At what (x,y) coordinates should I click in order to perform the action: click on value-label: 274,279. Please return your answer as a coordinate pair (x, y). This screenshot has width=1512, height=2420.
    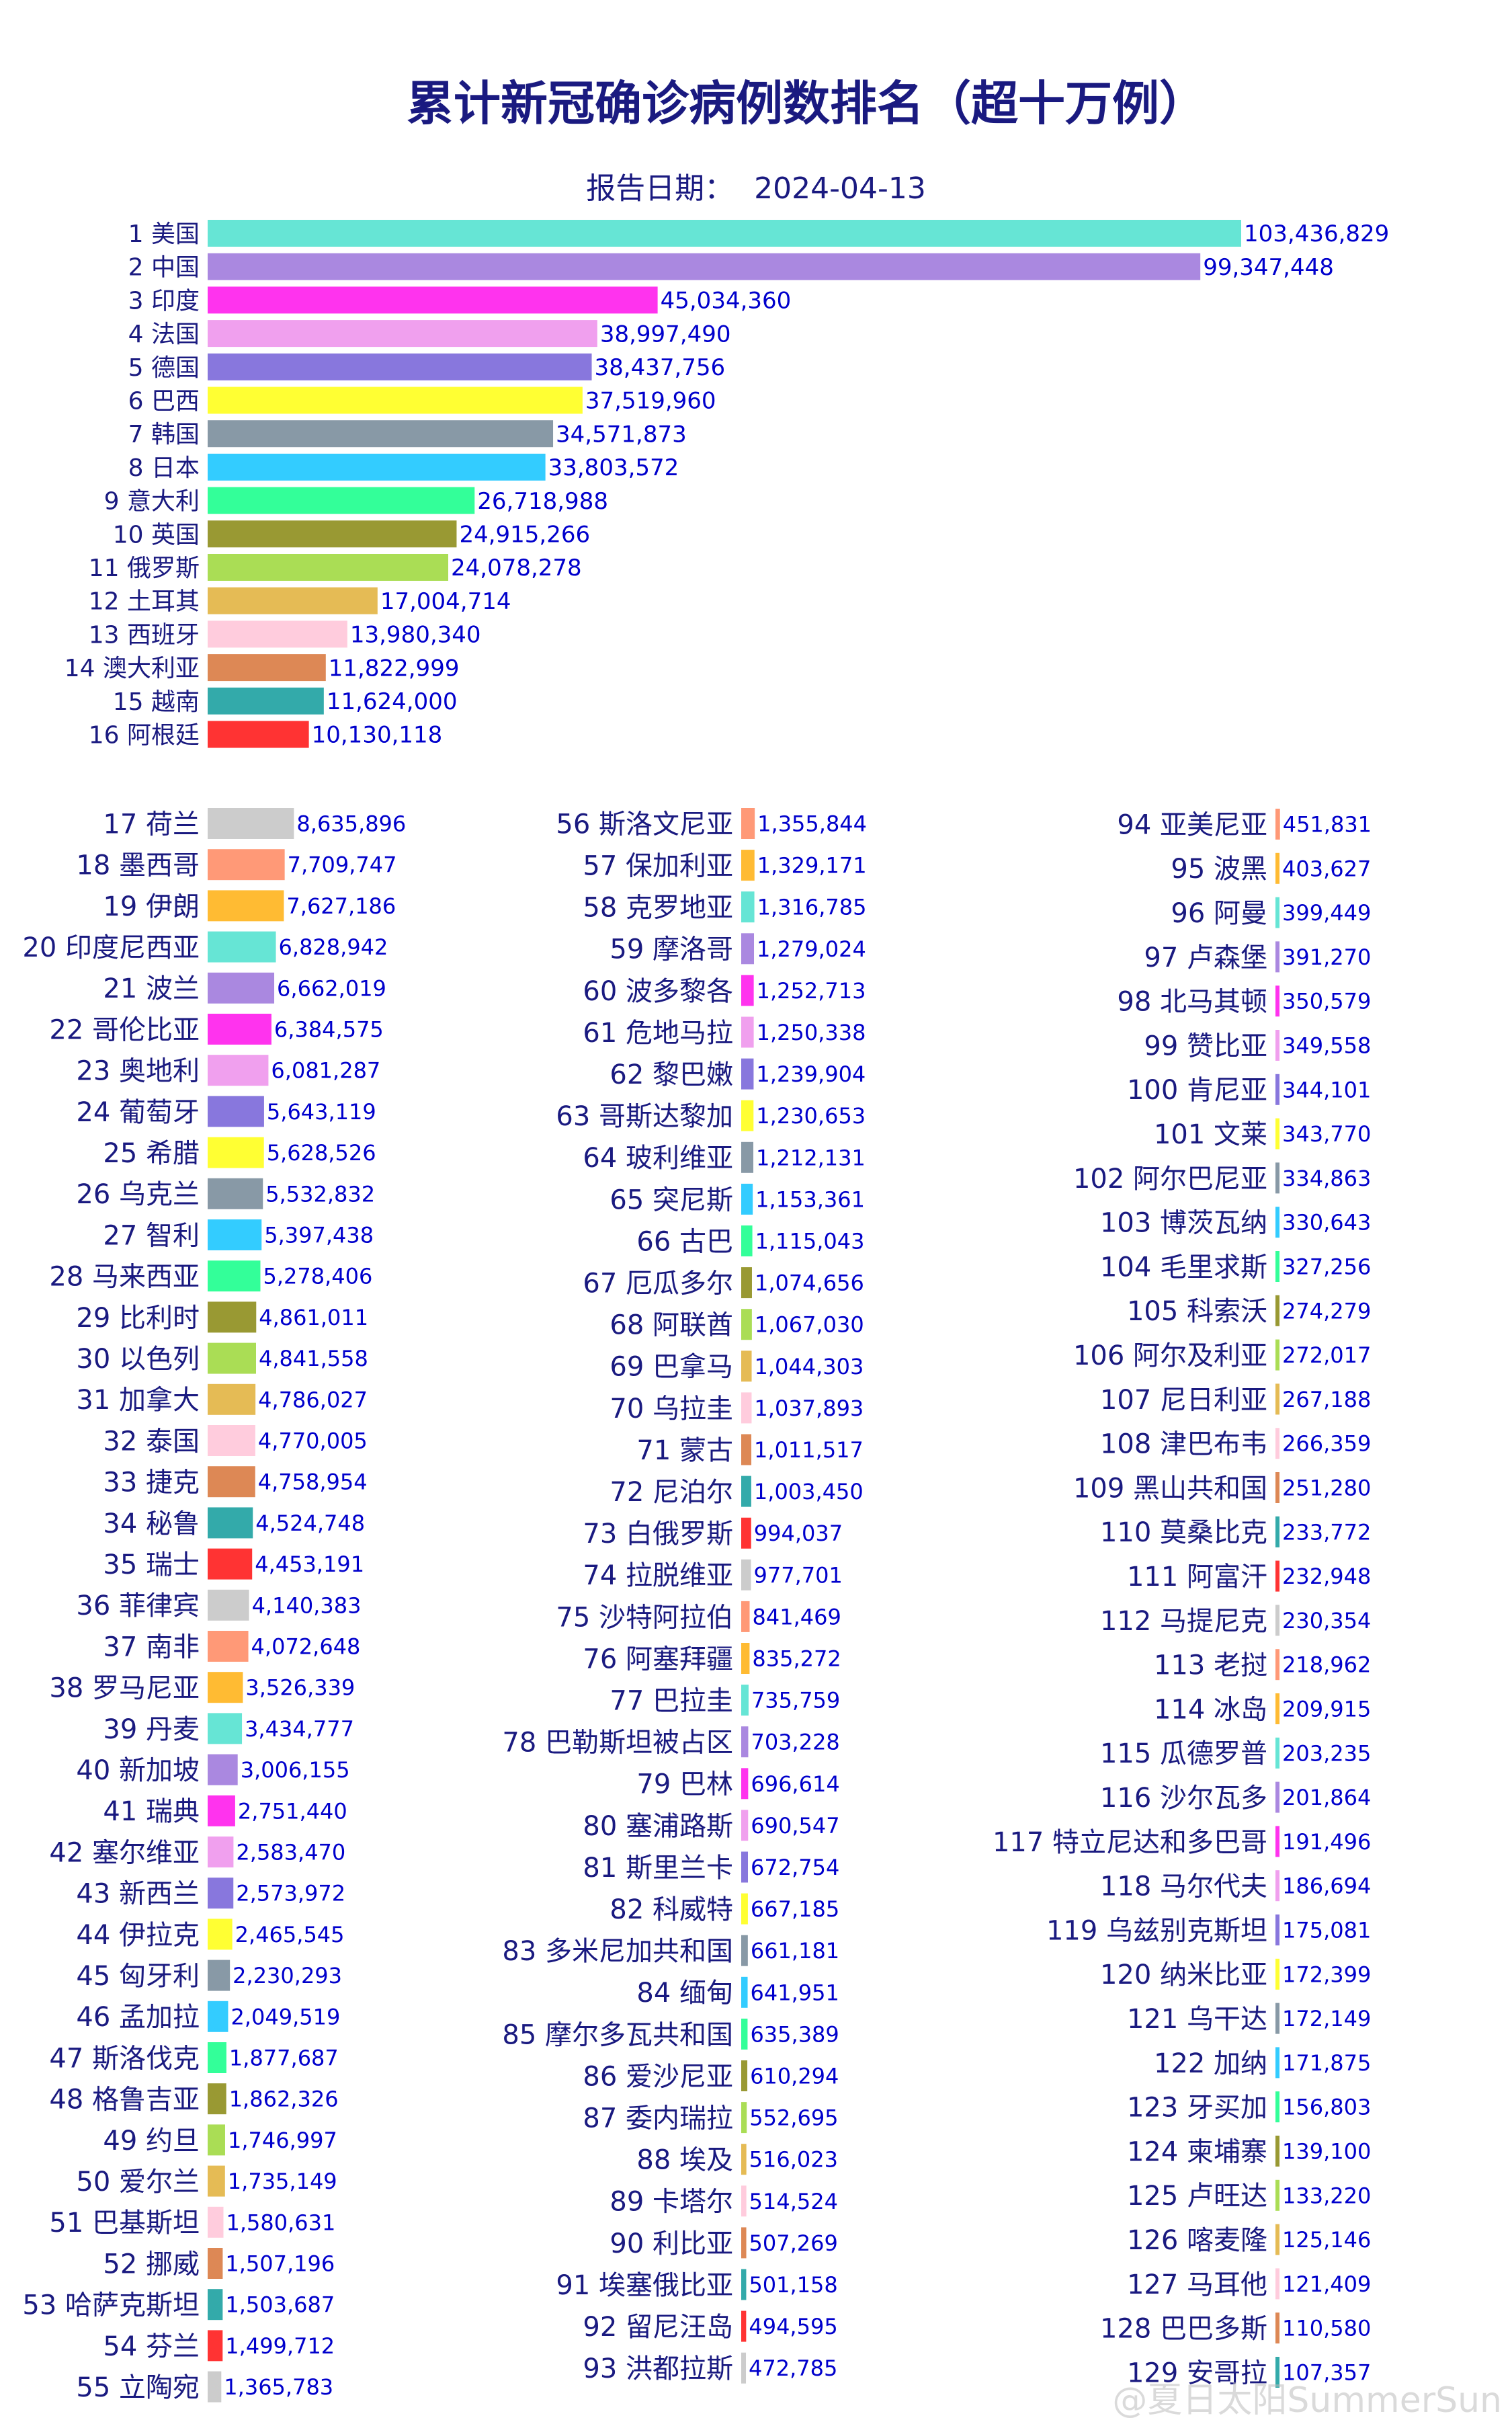
    Looking at the image, I should click on (1327, 1311).